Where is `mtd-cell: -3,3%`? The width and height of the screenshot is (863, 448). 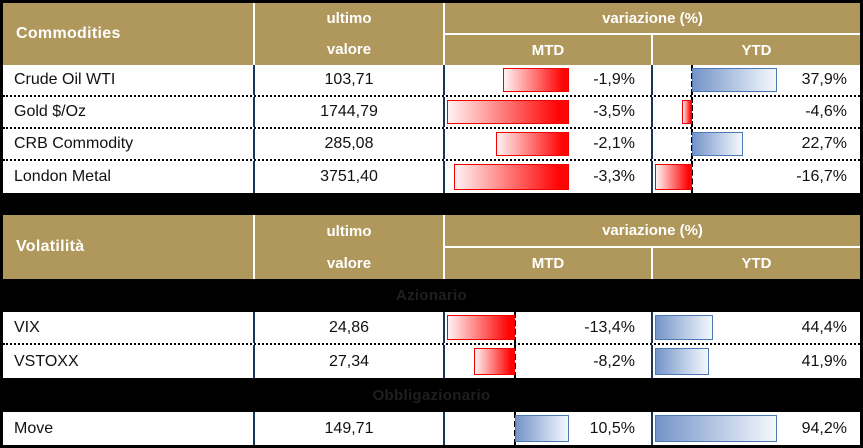 mtd-cell: -3,3% is located at coordinates (548, 177).